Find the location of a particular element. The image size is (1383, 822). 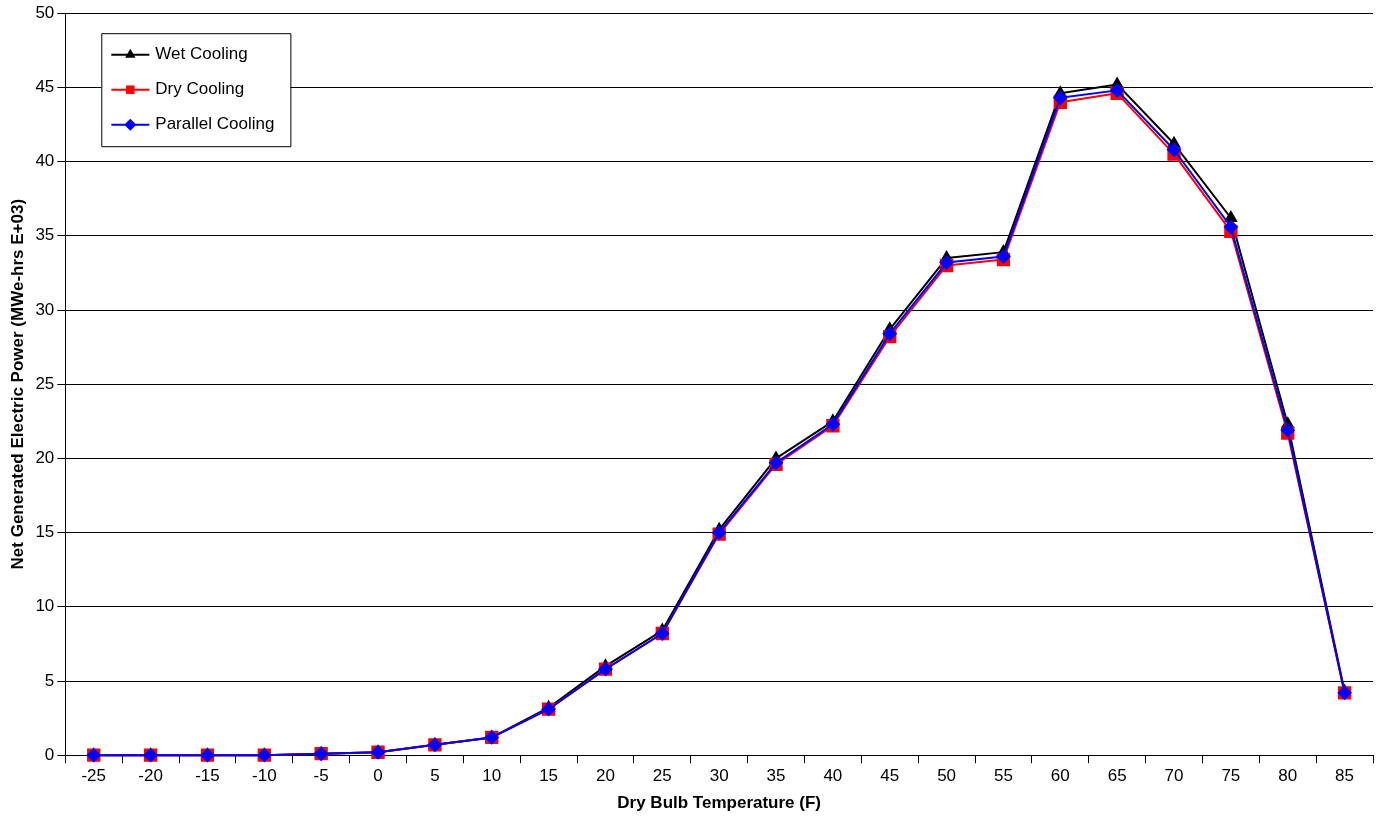

legend-label: Wet Cooling is located at coordinates (201, 54).